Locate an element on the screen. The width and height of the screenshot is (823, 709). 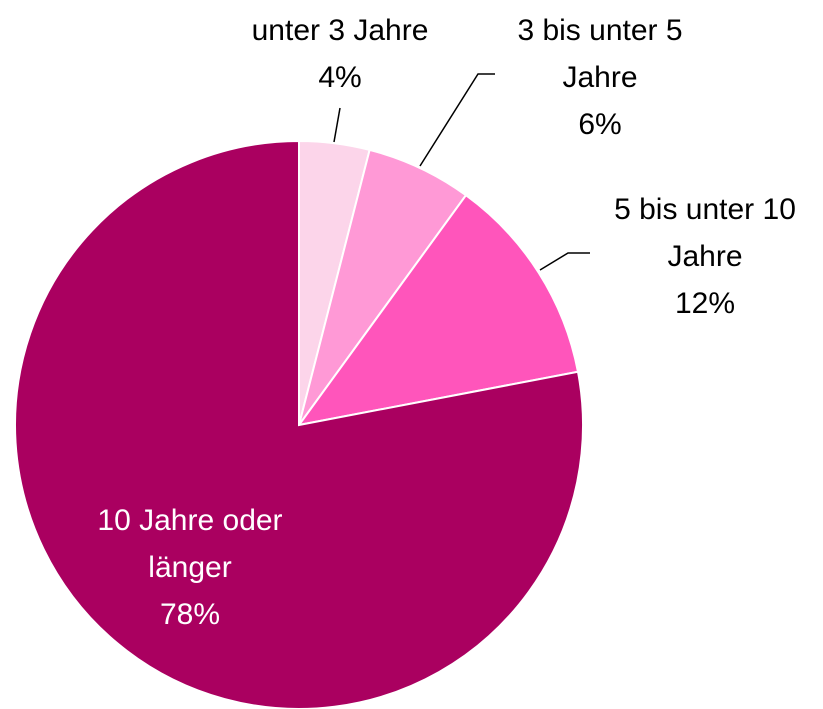
slice-label: 10 Jahre oder länger 78% is located at coordinates (190, 567).